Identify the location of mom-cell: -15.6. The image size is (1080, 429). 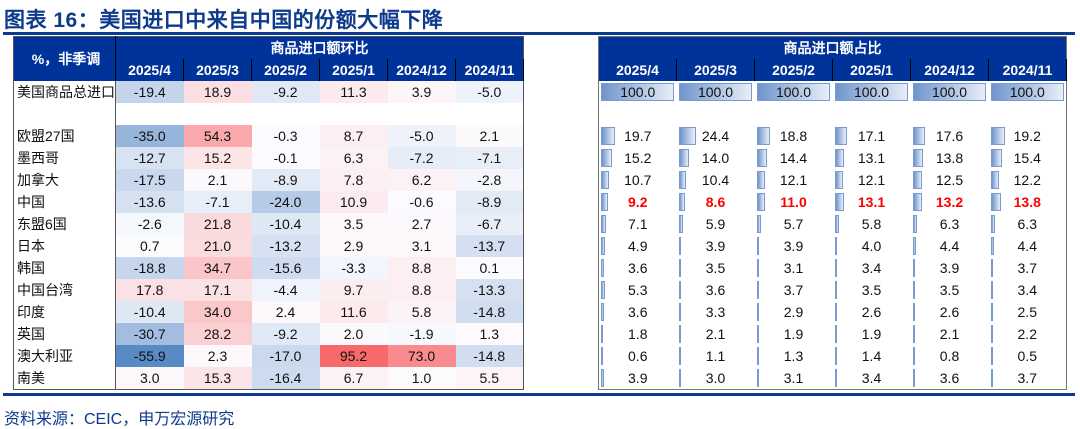
(285, 268).